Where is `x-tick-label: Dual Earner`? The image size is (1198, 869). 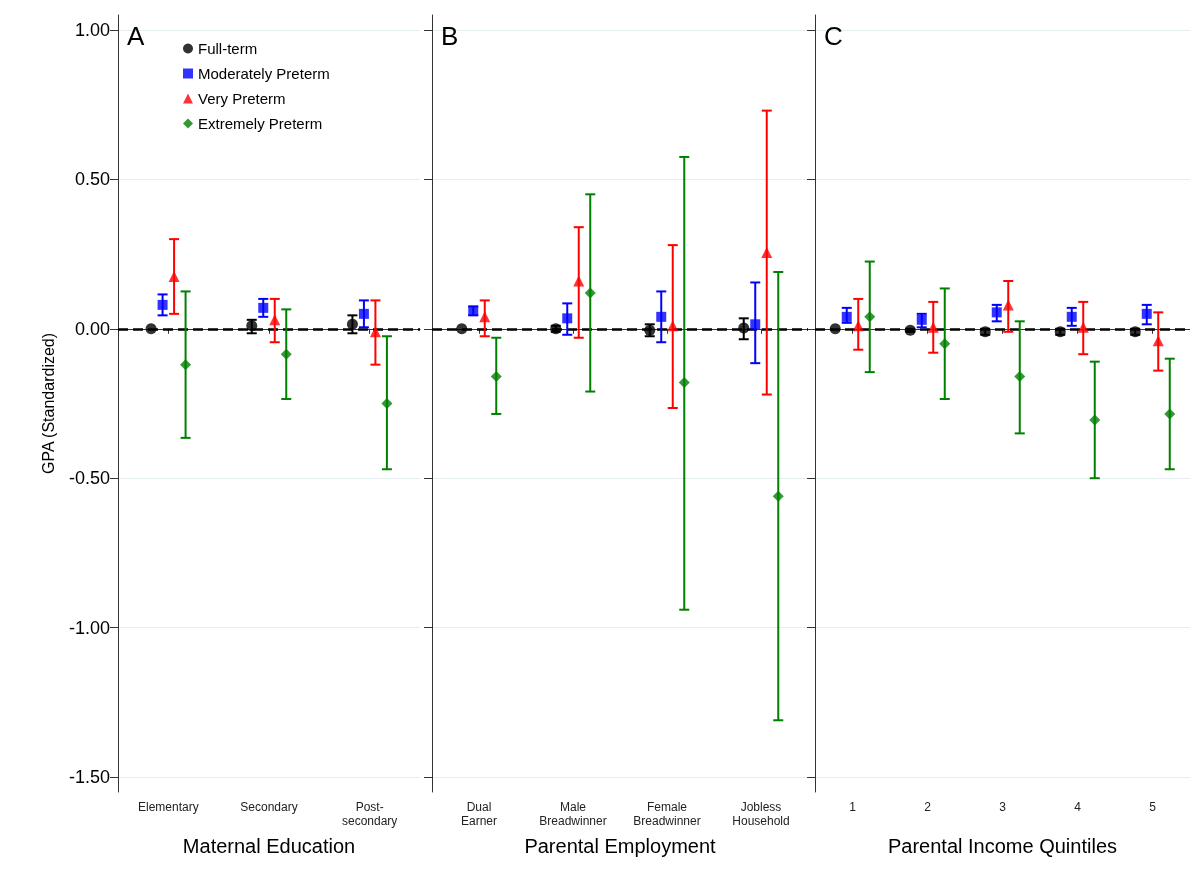 x-tick-label: Dual Earner is located at coordinates (479, 814).